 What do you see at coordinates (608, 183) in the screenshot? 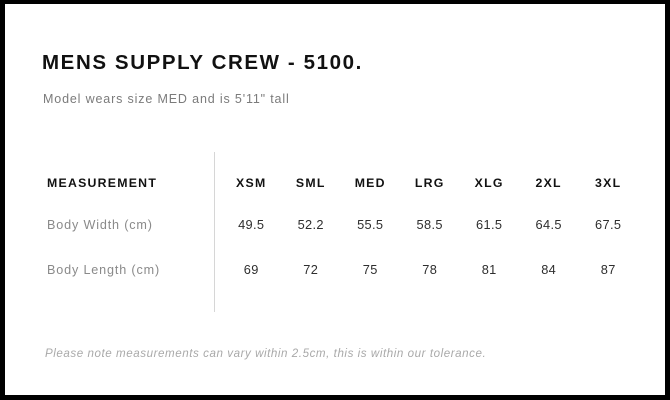
I see `header-size-3xl: 3XL` at bounding box center [608, 183].